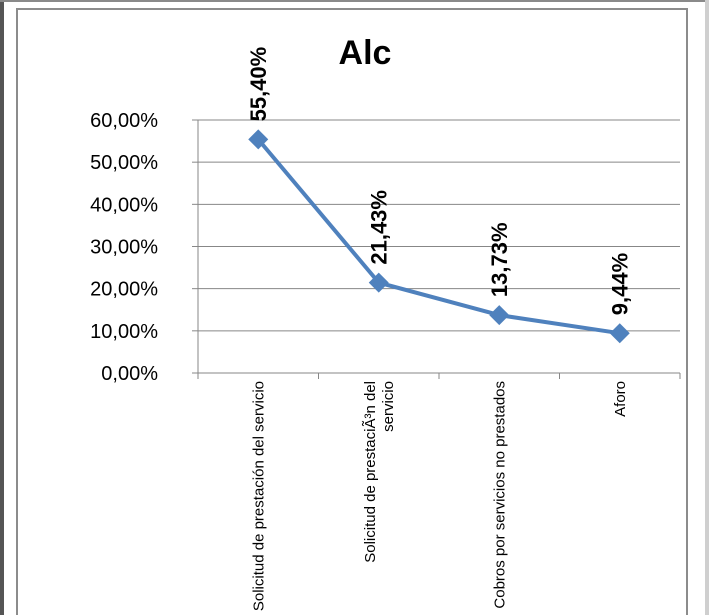 The image size is (709, 615). Describe the element at coordinates (2, 307) in the screenshot. I see `window-left-edge` at that location.